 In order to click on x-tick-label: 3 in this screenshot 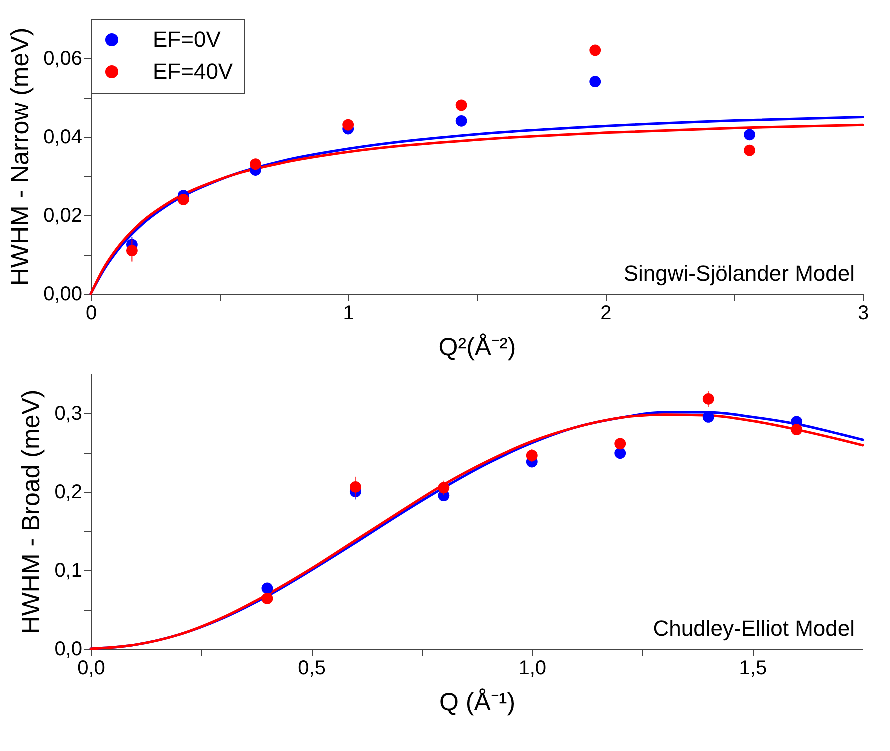, I will do `click(864, 313)`.